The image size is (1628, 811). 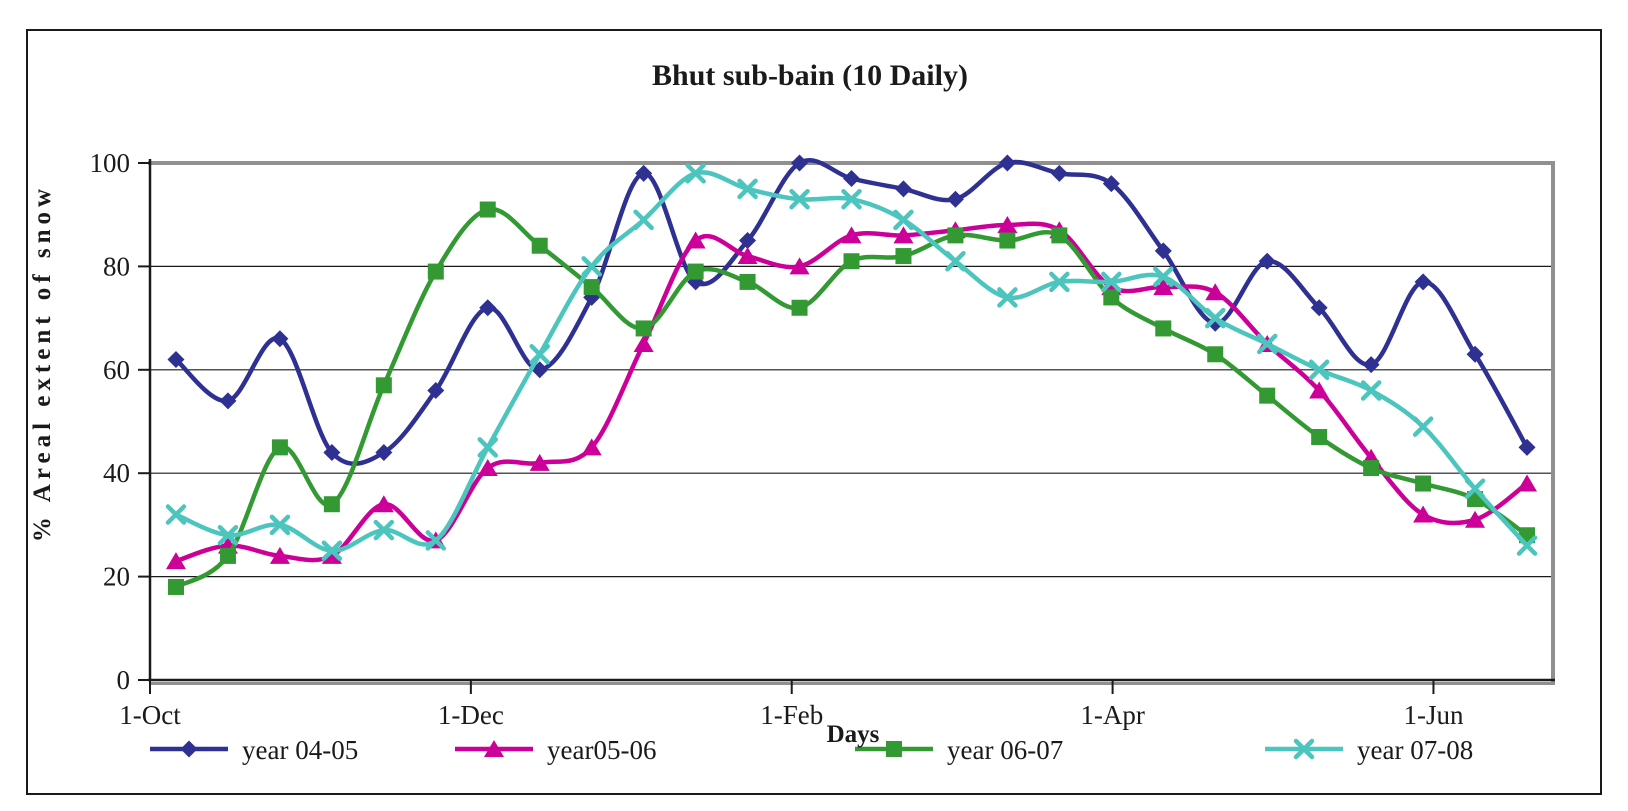 I want to click on legend-item-year-06-07: year 06-07, so click(x=959, y=750).